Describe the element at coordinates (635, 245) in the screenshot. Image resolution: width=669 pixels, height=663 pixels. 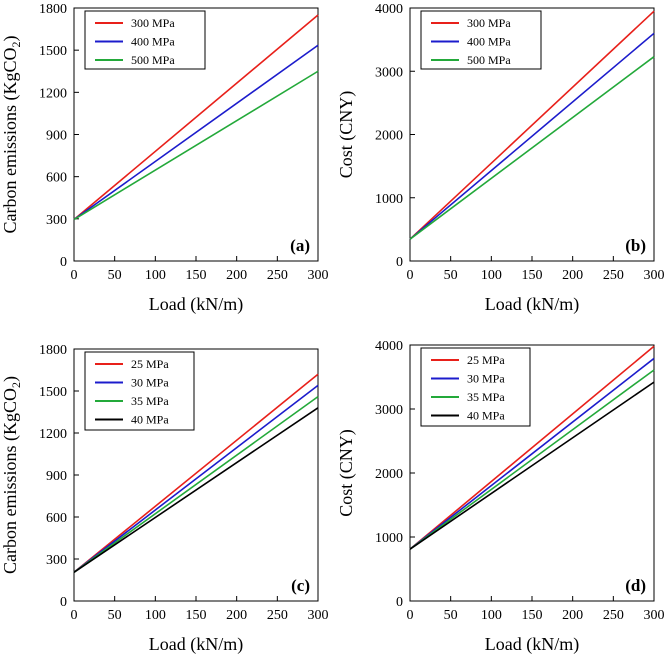
I see `panel-label: (b)` at that location.